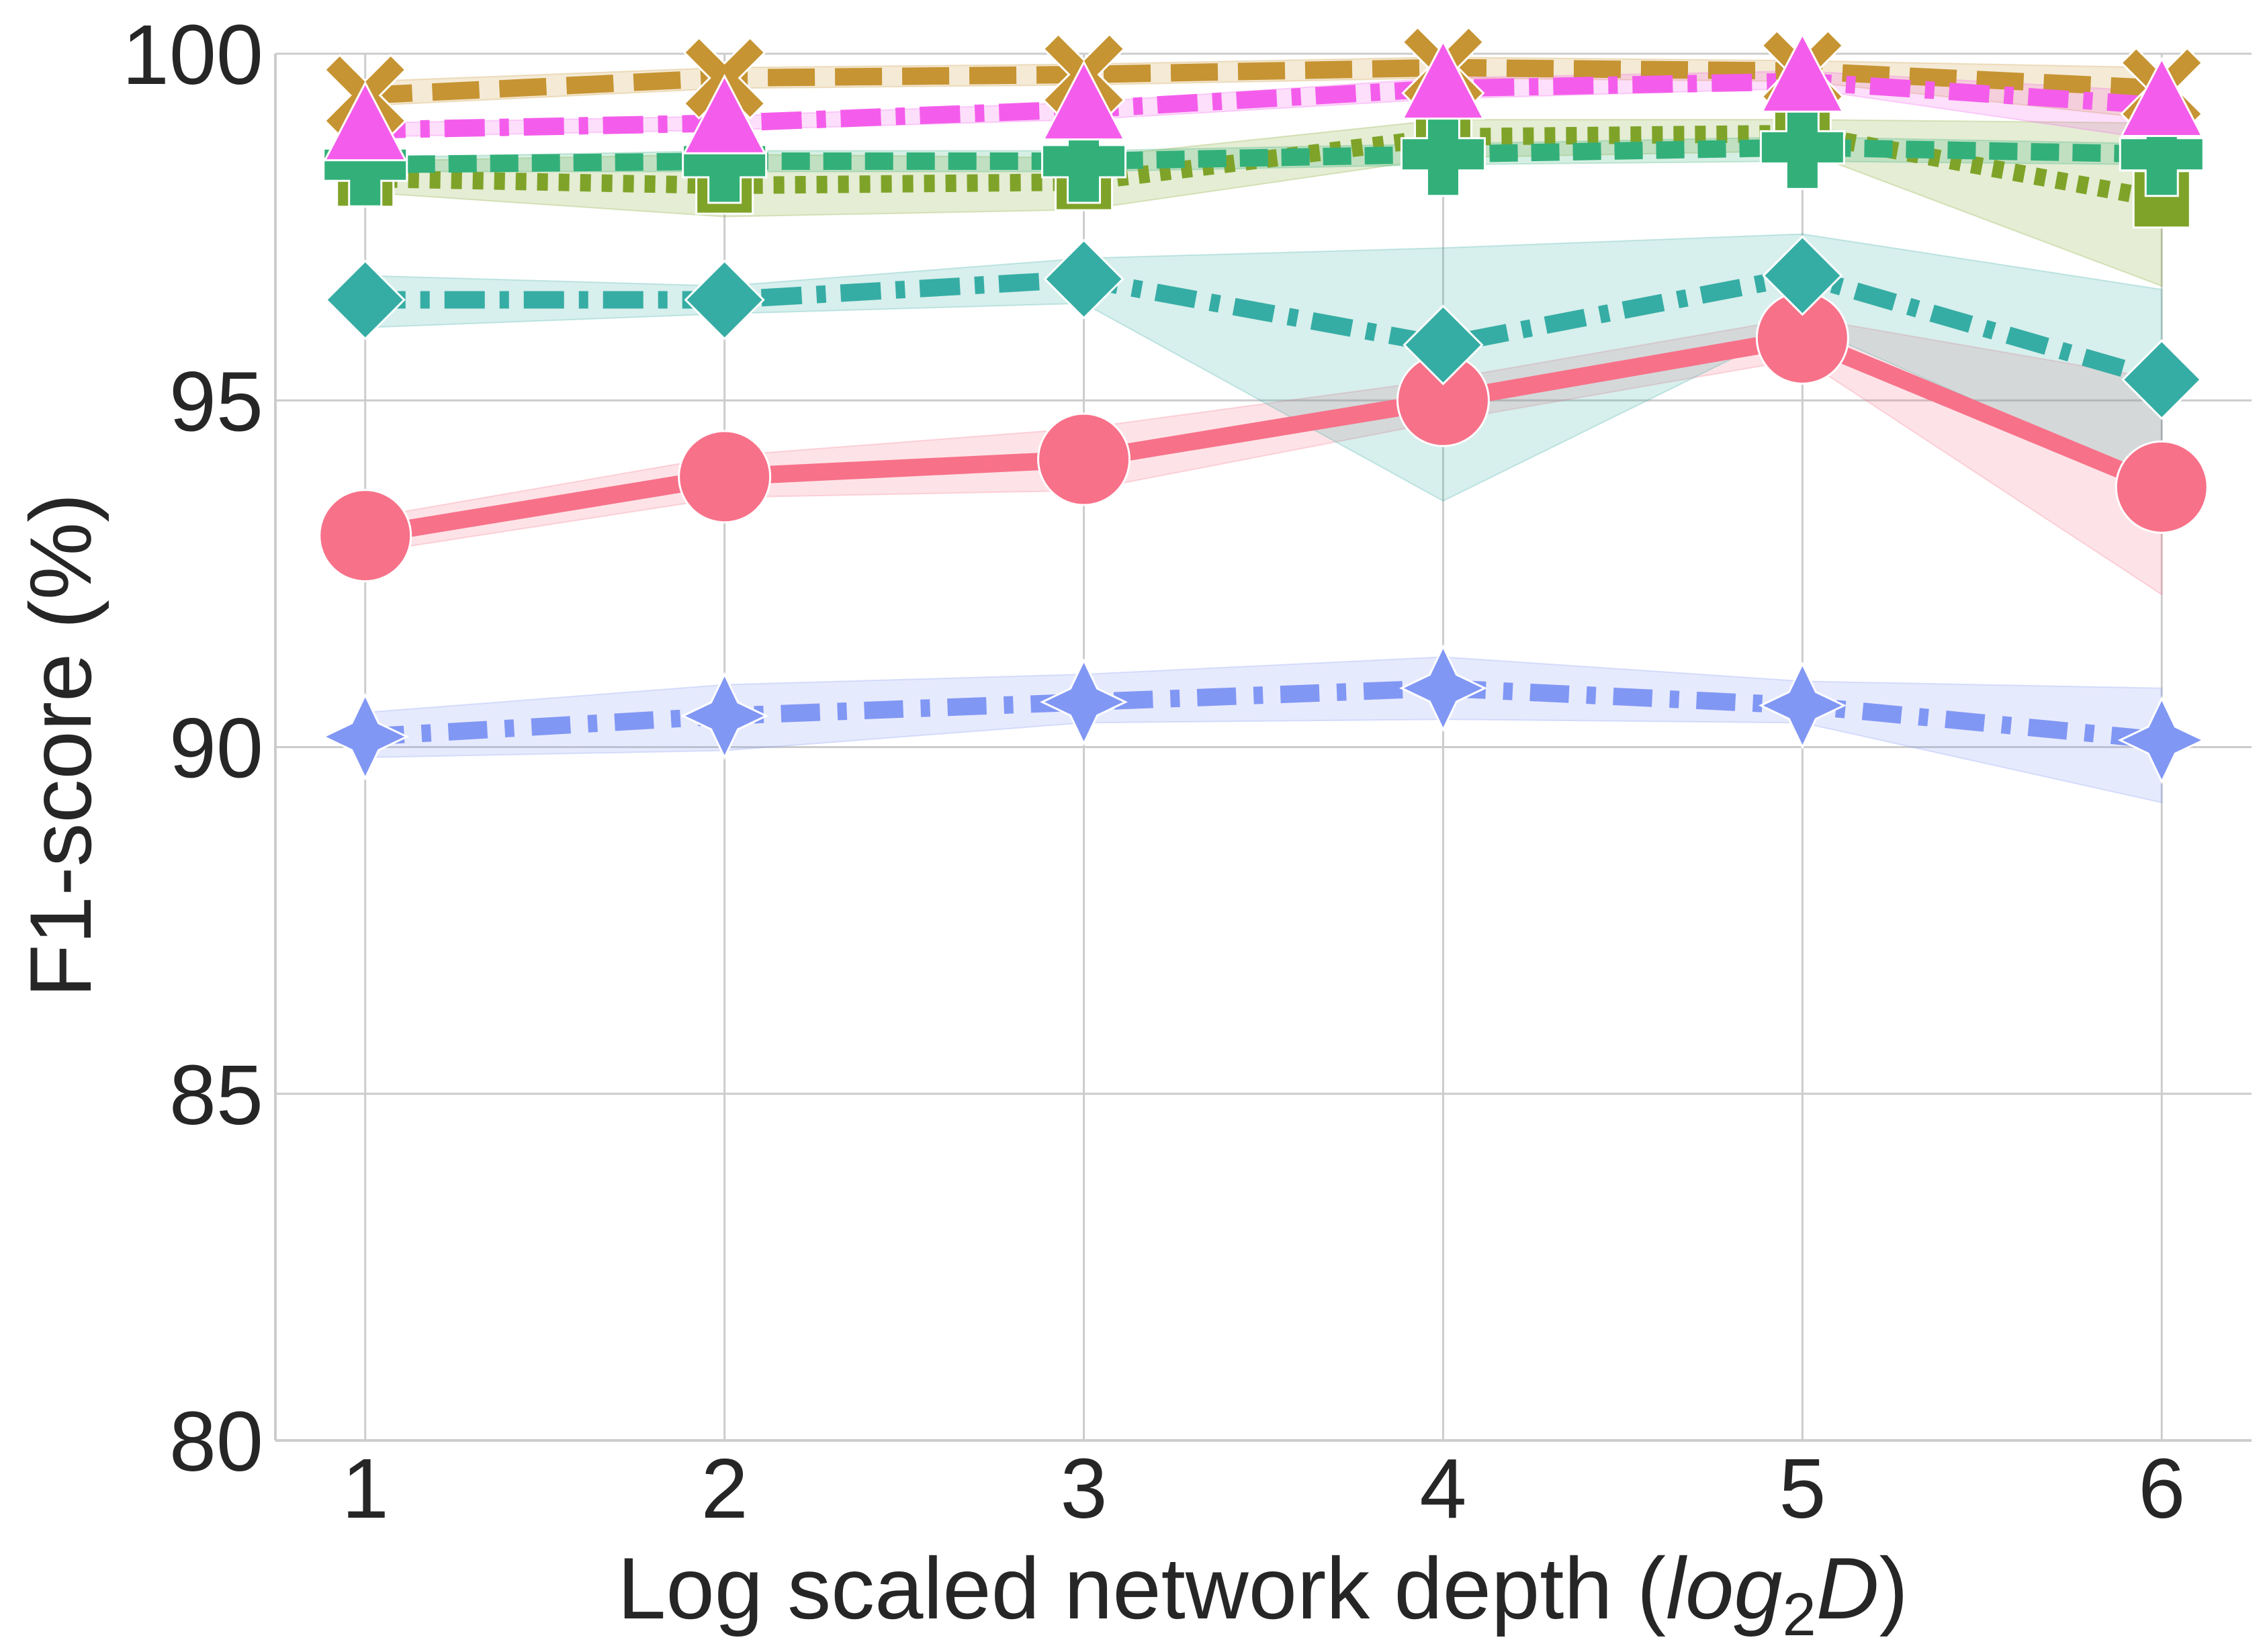 The height and width of the screenshot is (1652, 2265). Describe the element at coordinates (192, 54) in the screenshot. I see `y-tick-label: 100` at that location.